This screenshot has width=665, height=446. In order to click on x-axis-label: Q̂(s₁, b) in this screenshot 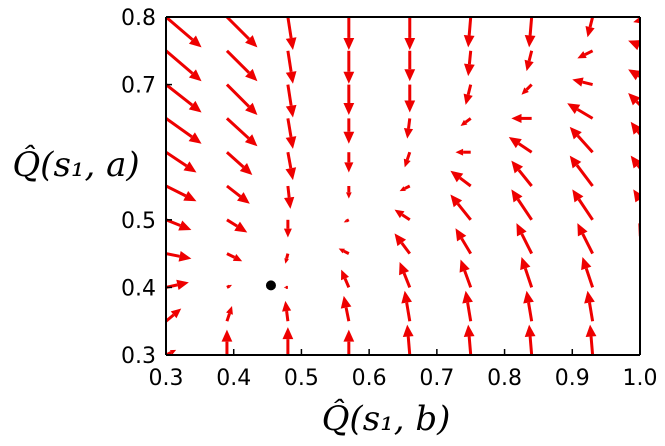, I will do `click(386, 418)`.